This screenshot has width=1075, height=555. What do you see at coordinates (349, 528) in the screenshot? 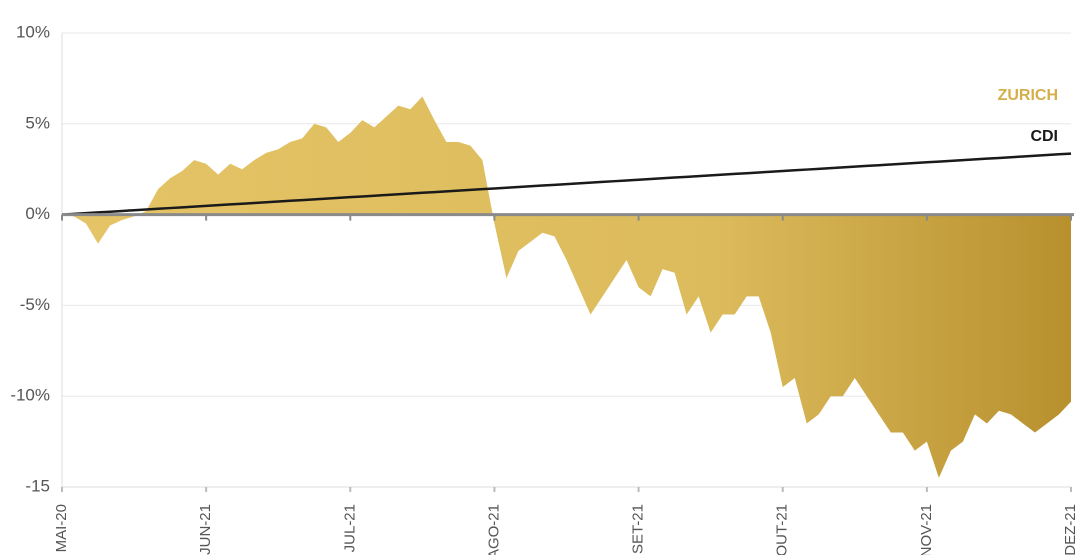
I see `x-tick-label: JUL-21` at bounding box center [349, 528].